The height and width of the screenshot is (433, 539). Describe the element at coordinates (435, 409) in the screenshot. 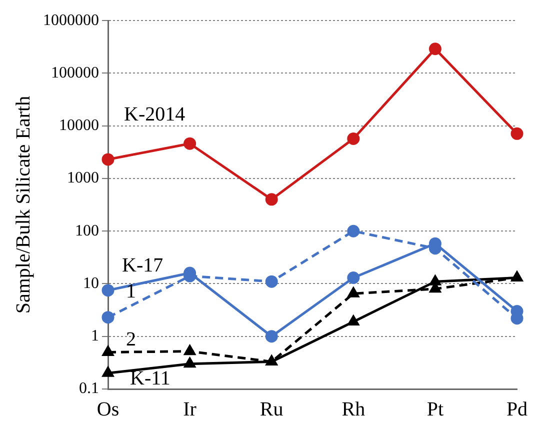

I see `x-tick-label: Pt` at that location.